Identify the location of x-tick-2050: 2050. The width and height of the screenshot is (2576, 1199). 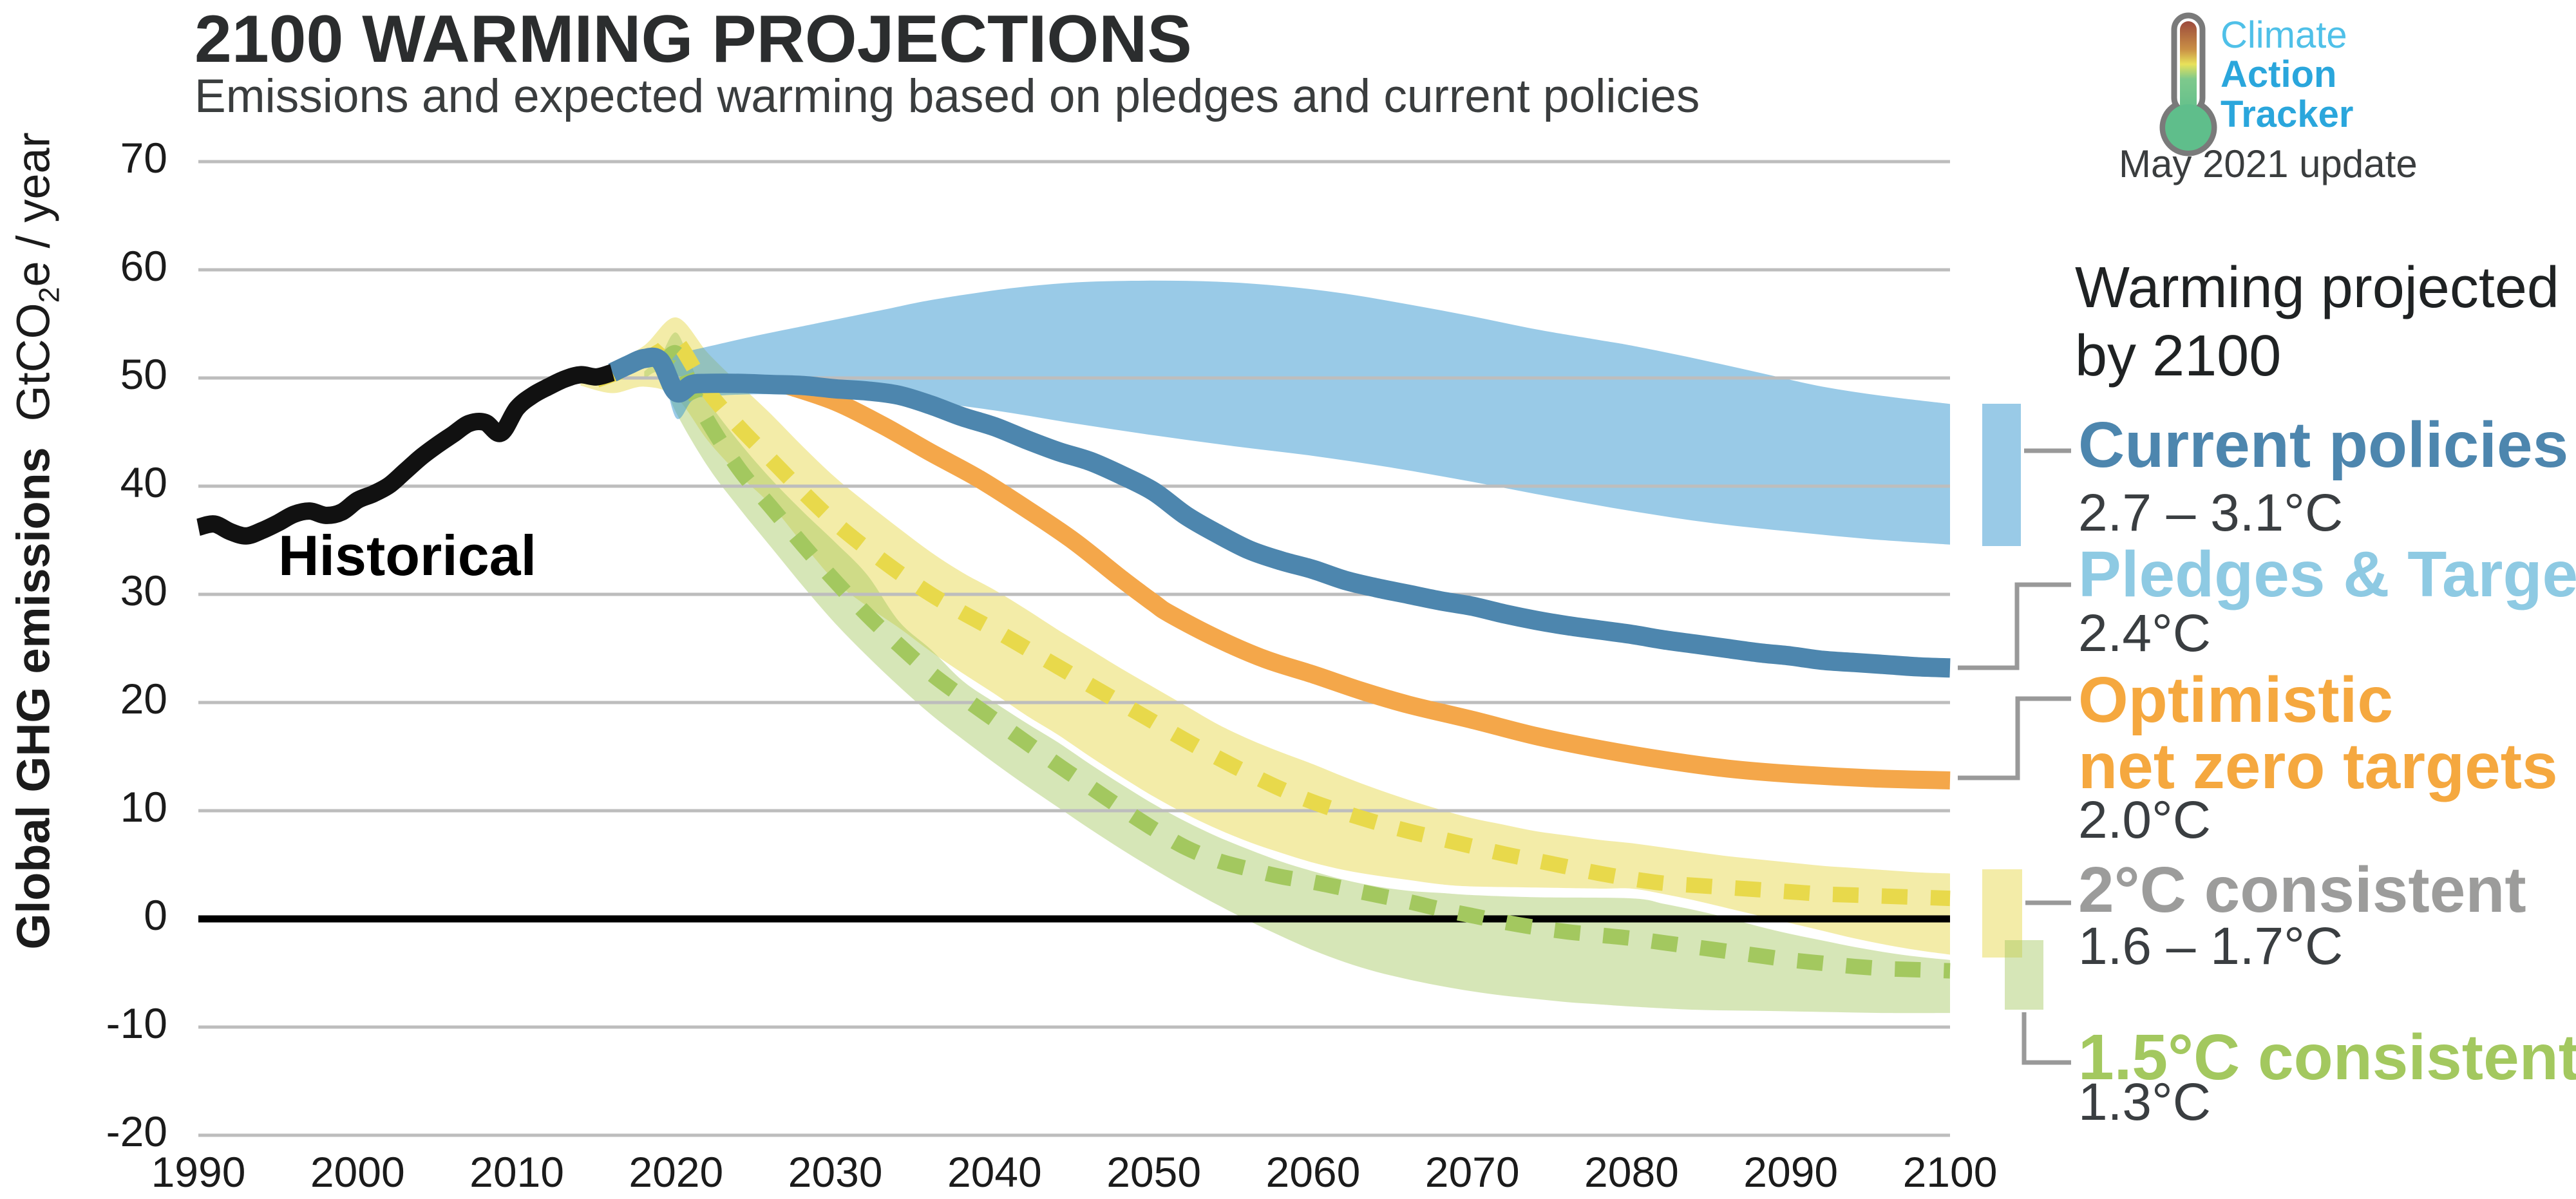
(1154, 1172).